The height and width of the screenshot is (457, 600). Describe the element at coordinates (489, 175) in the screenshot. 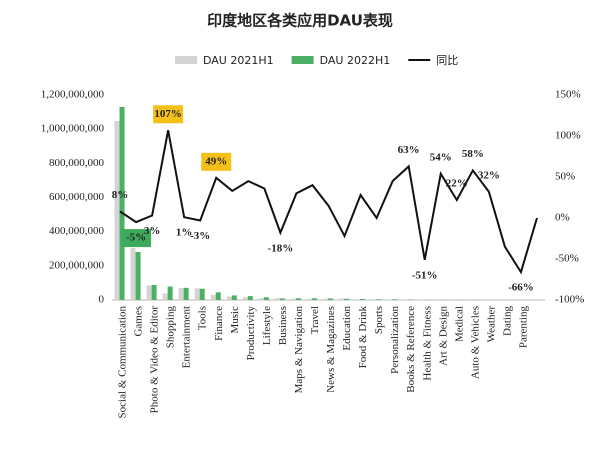

I see `data-label: 32%` at that location.